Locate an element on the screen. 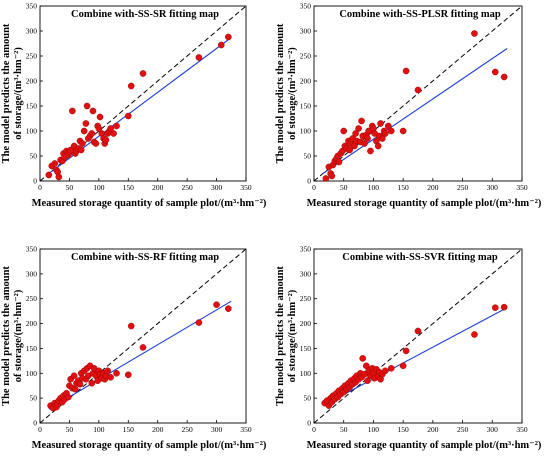 Image resolution: width=550 pixels, height=459 pixels. chart-title: Combine with-SS-RF fitting map is located at coordinates (145, 257).